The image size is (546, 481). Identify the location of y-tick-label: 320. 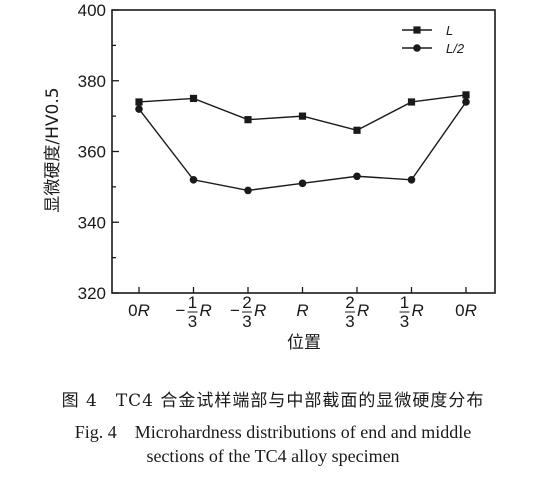
(92, 293).